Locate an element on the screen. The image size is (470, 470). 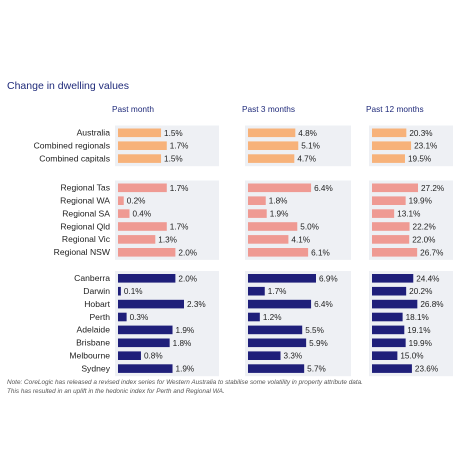
row-label: Australia is located at coordinates (94, 133).